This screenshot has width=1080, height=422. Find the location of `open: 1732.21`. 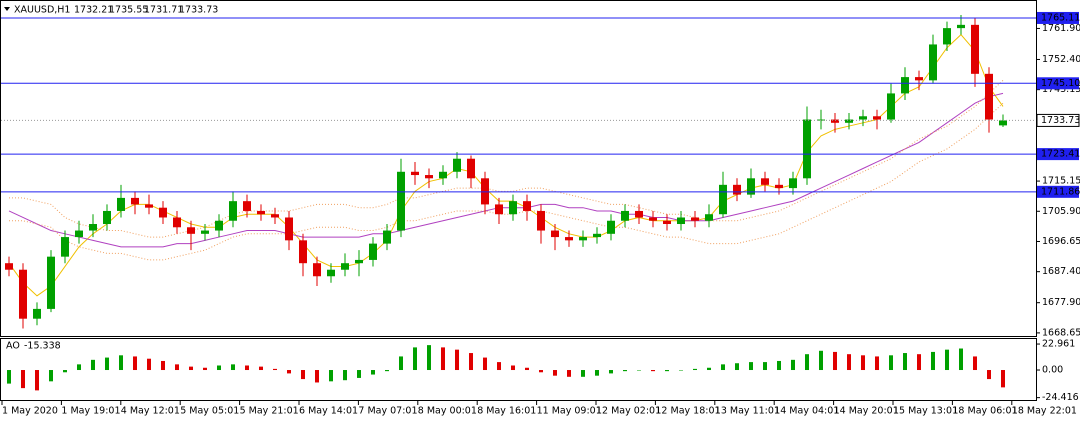

open: 1732.21 is located at coordinates (93, 10).